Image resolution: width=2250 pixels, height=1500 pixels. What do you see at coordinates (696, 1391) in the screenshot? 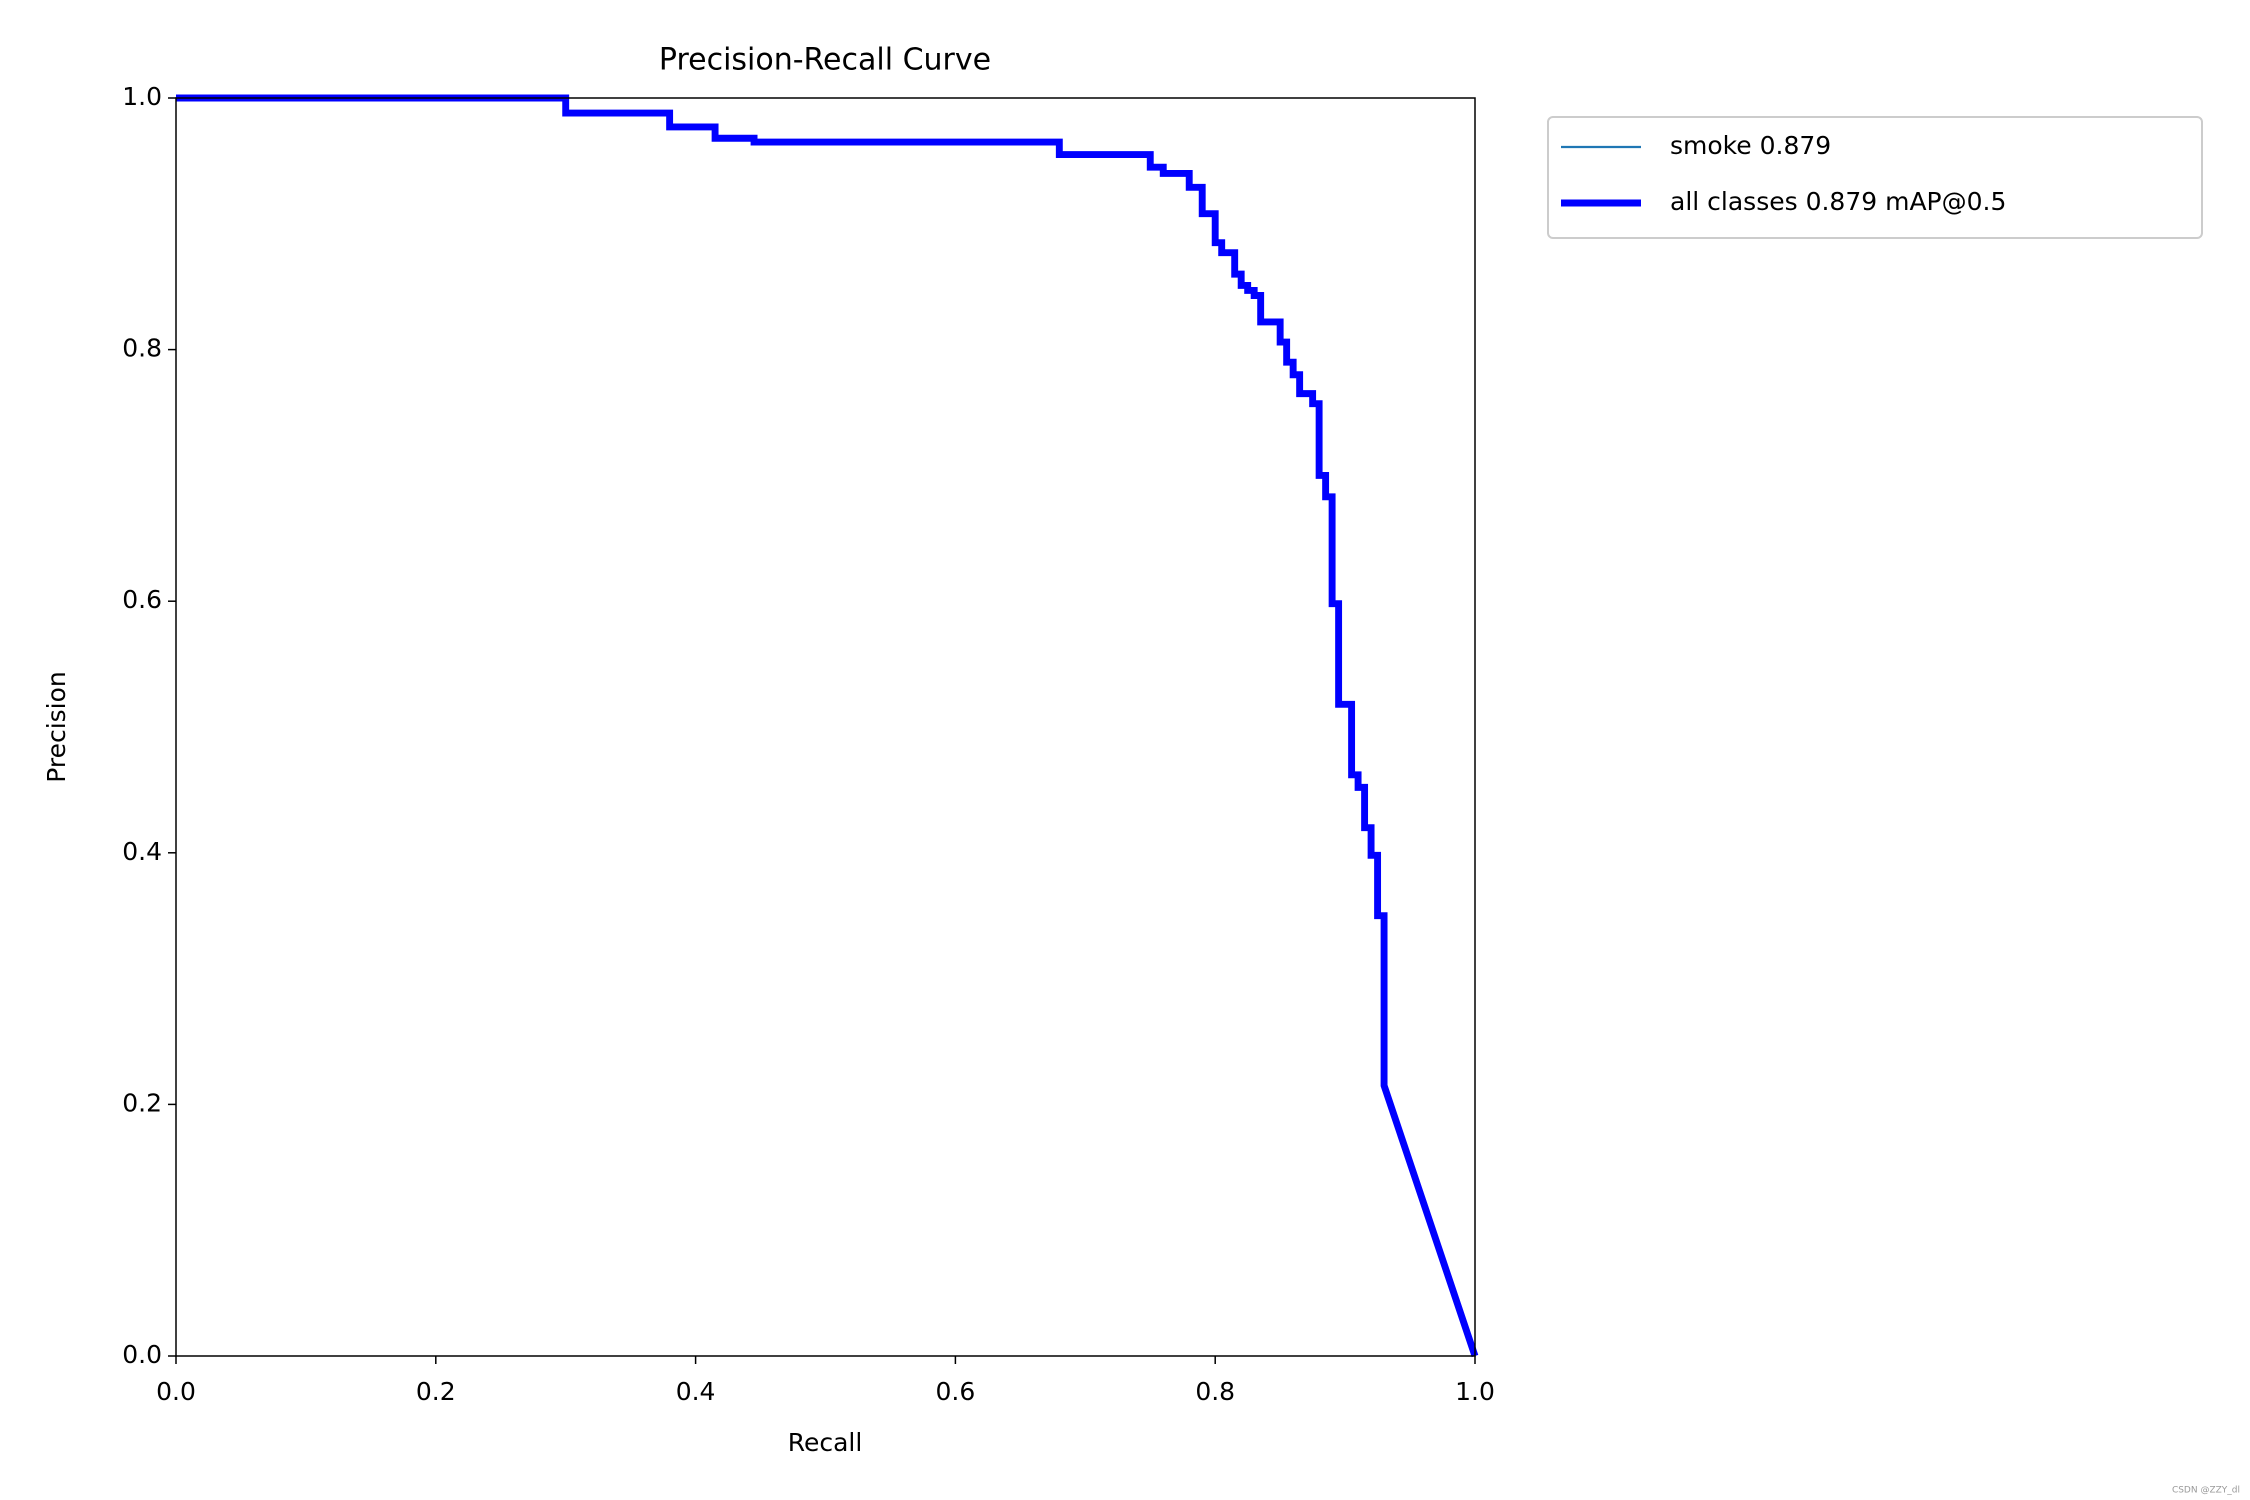
I see `x-tick-label: 0.4` at bounding box center [696, 1391].